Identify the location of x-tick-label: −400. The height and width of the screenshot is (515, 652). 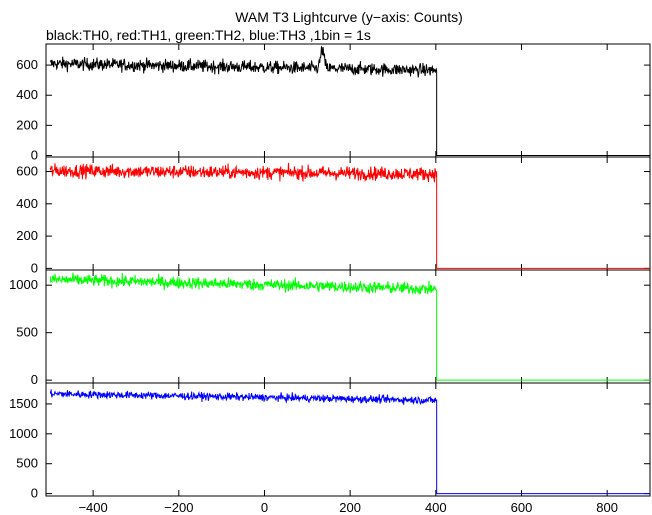
(92, 507).